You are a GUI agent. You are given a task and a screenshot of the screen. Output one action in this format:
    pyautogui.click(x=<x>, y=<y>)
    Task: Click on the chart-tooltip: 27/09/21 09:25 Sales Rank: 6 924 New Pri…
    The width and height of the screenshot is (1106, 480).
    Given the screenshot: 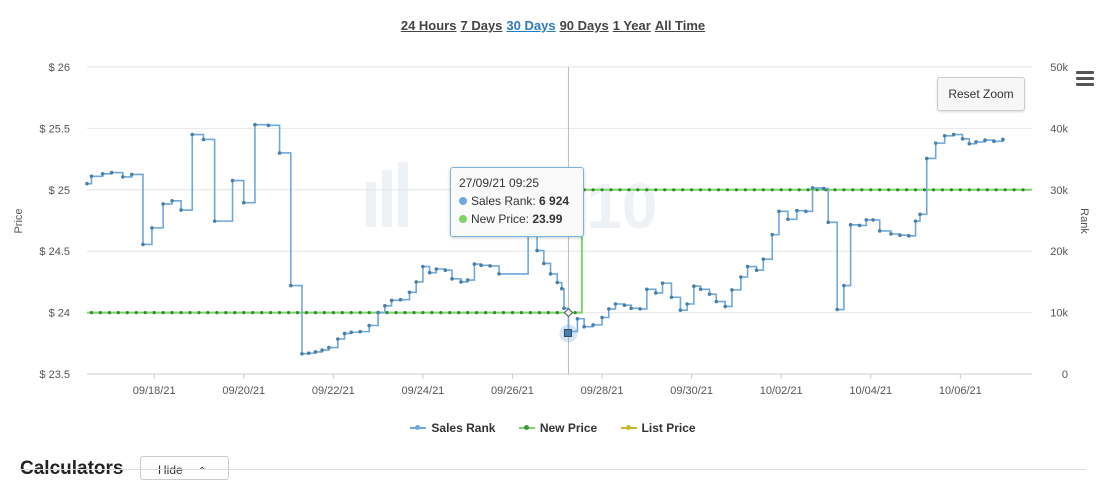 What is the action you would take?
    pyautogui.click(x=517, y=202)
    